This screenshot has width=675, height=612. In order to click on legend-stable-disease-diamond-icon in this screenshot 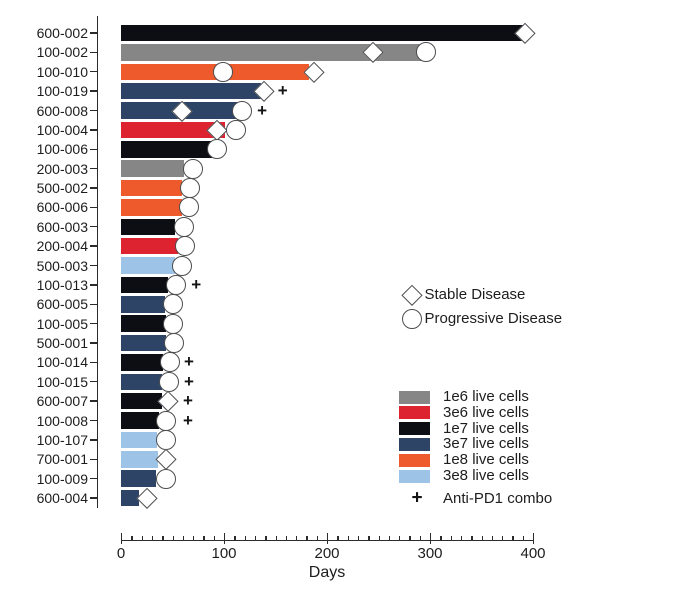, I will do `click(411, 295)`.